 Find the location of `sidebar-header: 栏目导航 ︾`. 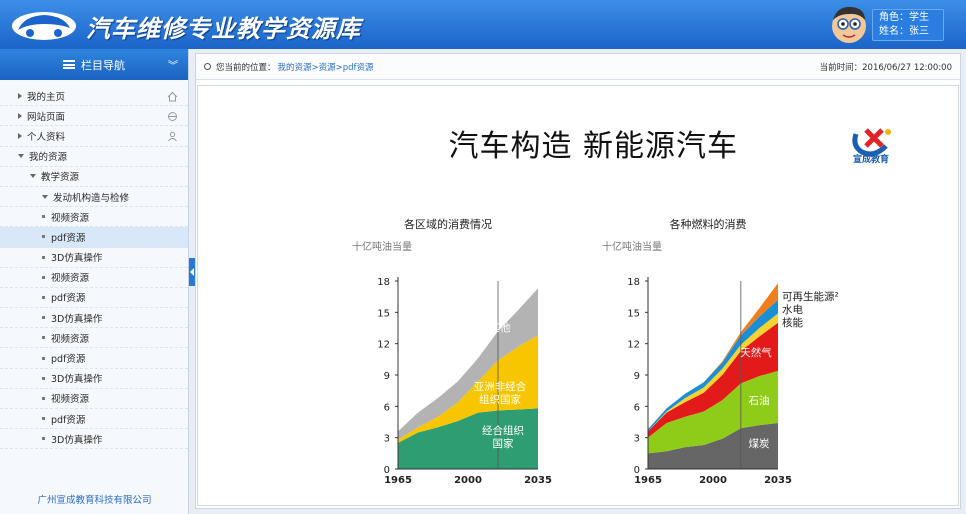

sidebar-header: 栏目导航 ︾ is located at coordinates (94, 64).